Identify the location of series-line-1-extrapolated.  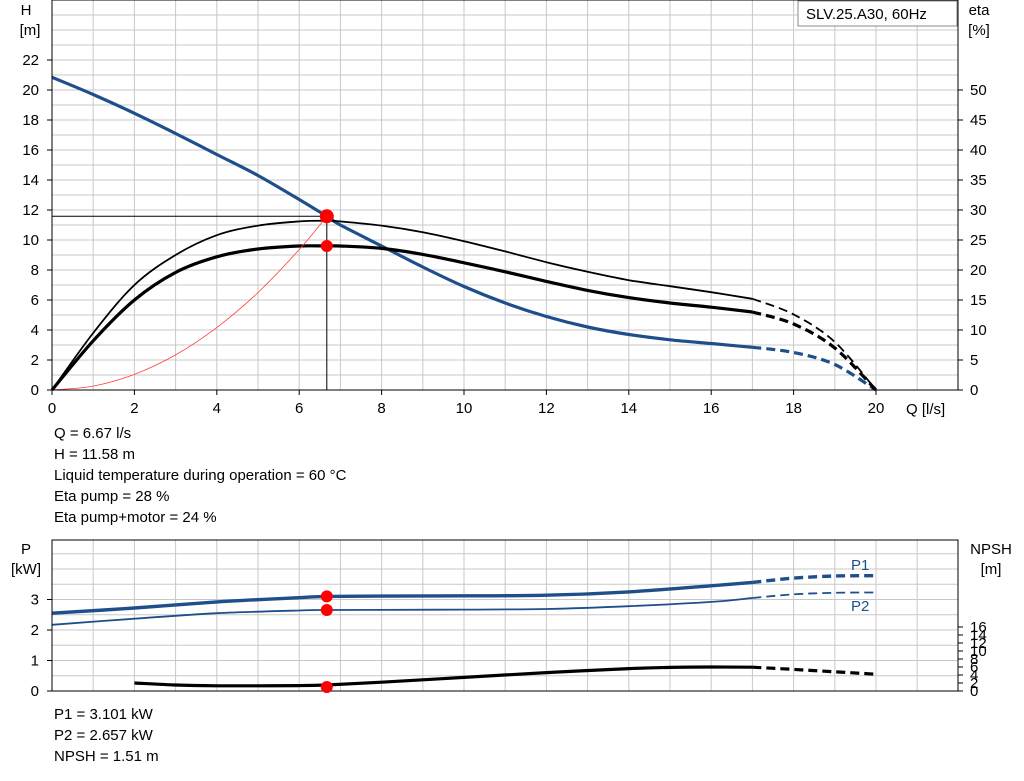
(814, 344).